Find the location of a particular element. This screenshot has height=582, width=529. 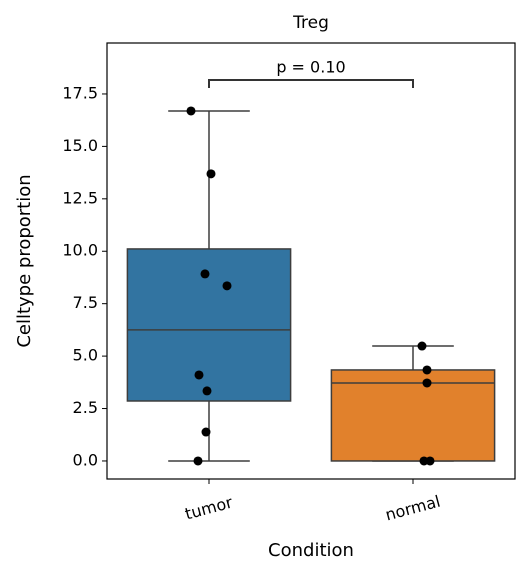

x-tick-label: tumor is located at coordinates (209, 507).